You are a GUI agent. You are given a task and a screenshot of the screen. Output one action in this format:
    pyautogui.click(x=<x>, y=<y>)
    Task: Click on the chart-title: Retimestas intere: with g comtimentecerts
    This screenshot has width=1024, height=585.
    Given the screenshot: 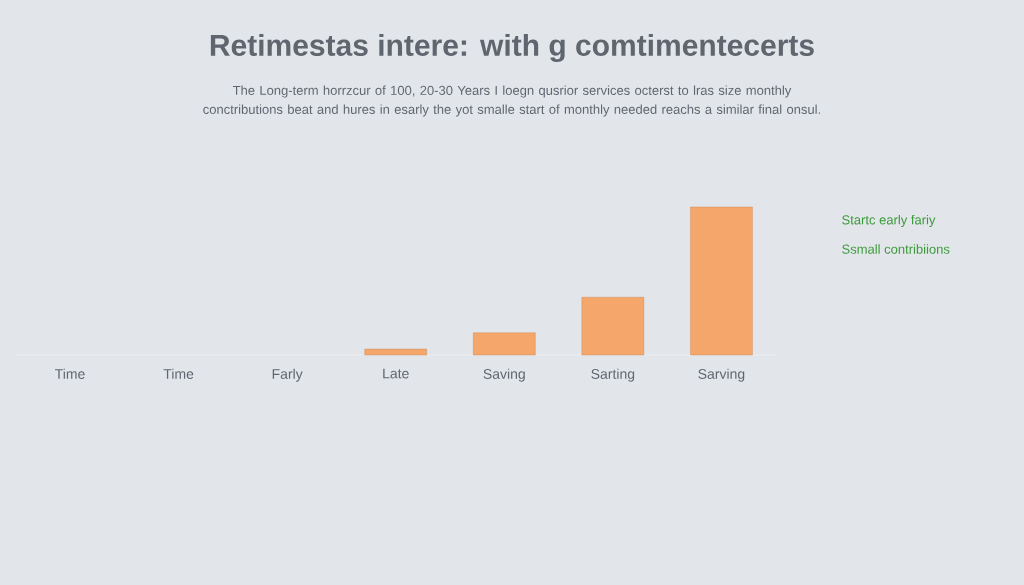 What is the action you would take?
    pyautogui.click(x=512, y=48)
    